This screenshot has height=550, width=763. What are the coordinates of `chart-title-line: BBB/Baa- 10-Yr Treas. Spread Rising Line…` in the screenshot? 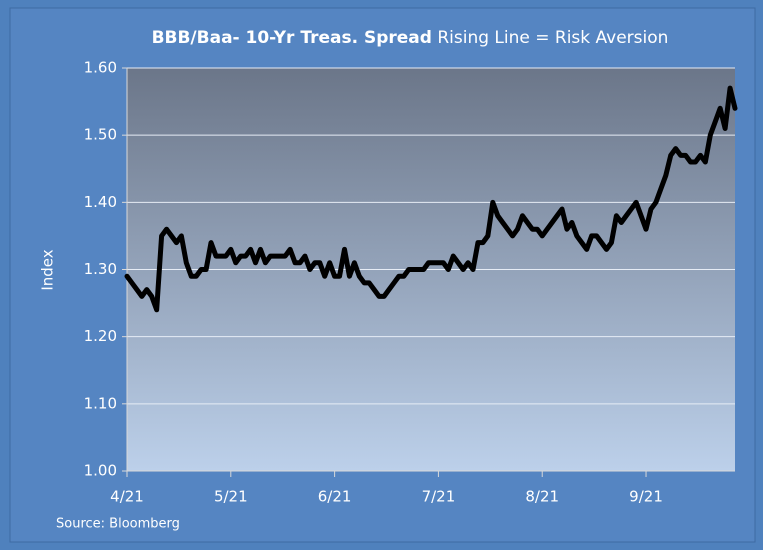 It's located at (410, 38).